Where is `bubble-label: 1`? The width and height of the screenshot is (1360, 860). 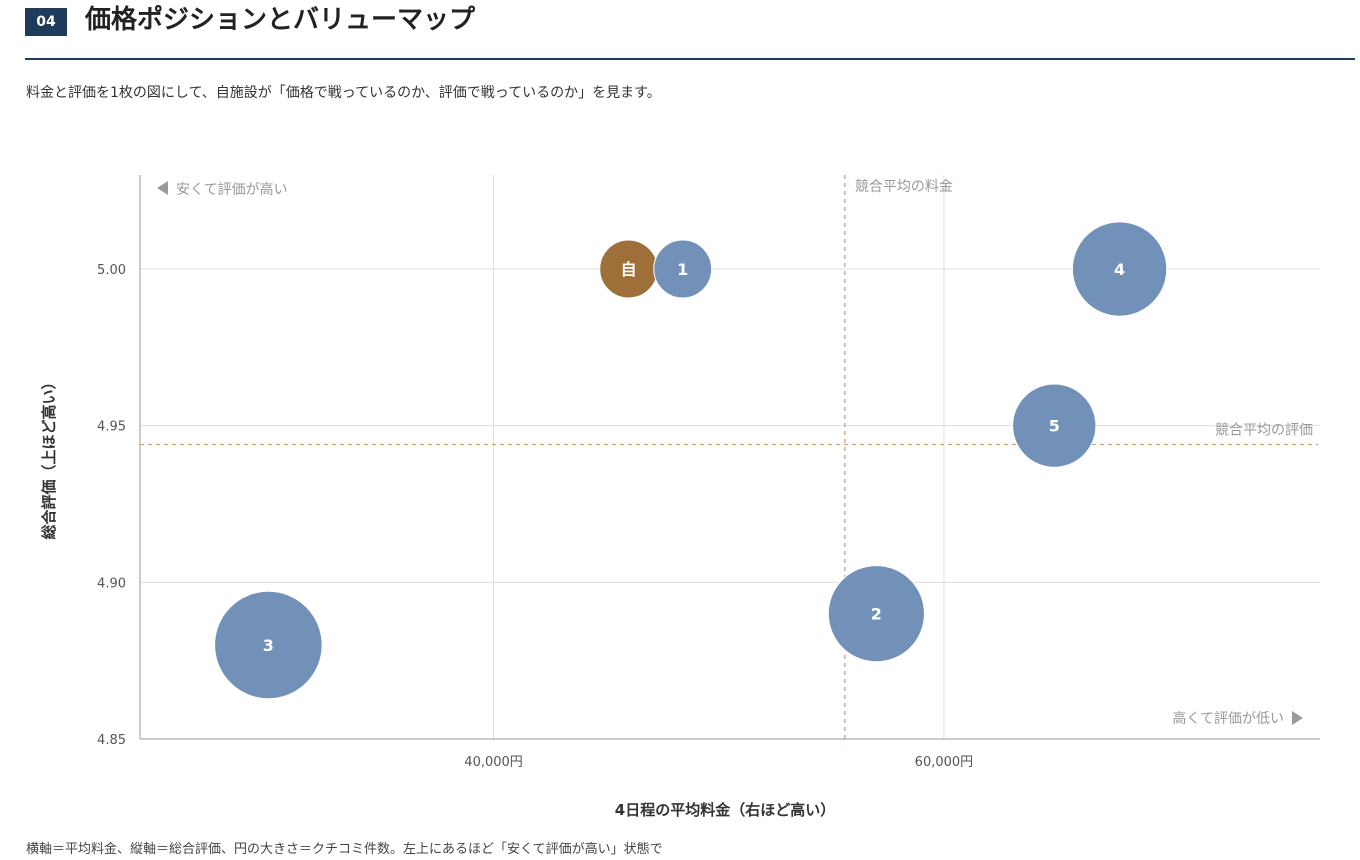
bubble-label: 1 is located at coordinates (682, 269).